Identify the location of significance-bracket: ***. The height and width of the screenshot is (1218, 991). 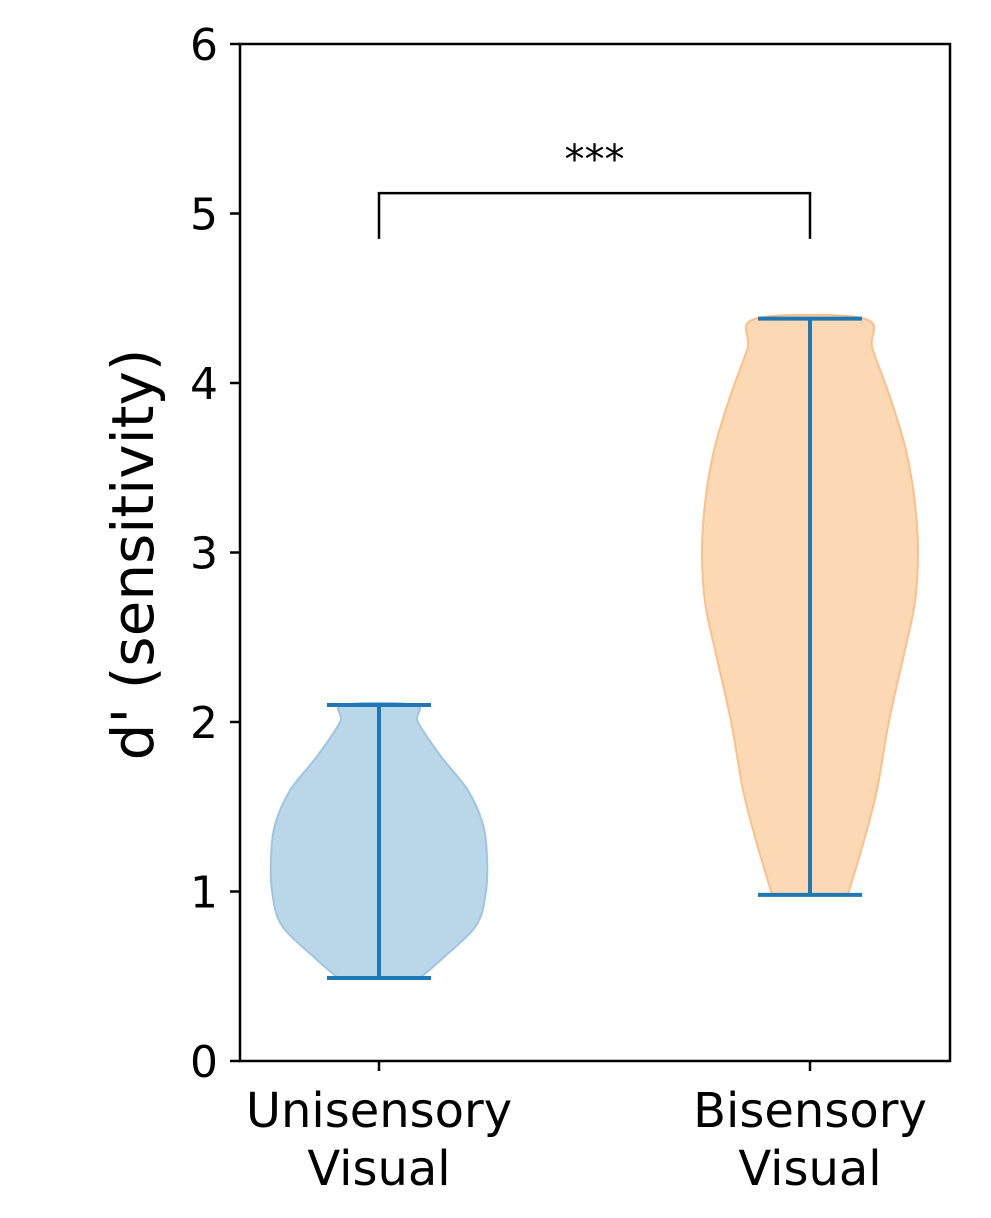
(594, 188).